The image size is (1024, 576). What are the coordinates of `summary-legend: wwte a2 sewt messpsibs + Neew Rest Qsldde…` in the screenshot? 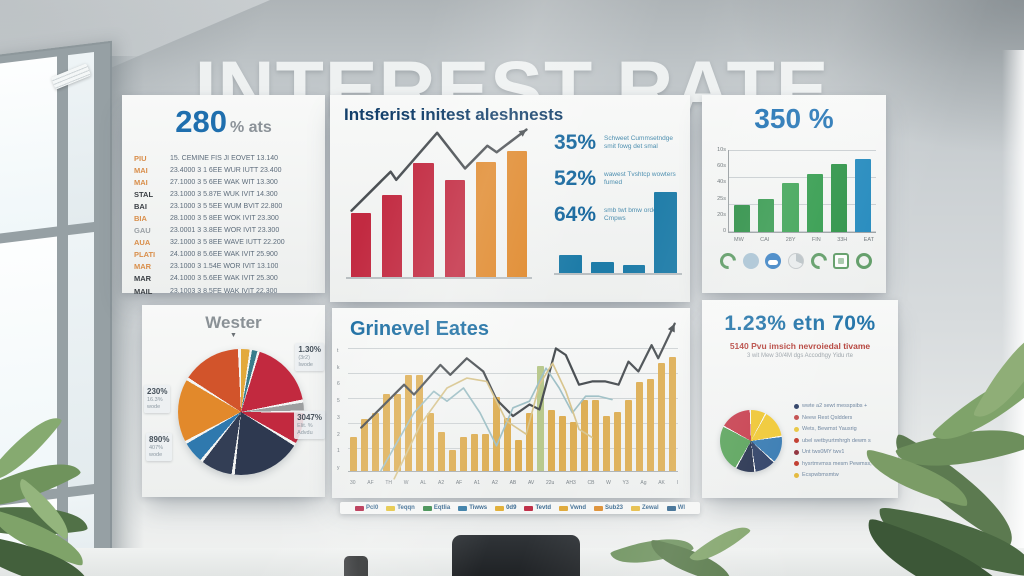 It's located at (843, 443).